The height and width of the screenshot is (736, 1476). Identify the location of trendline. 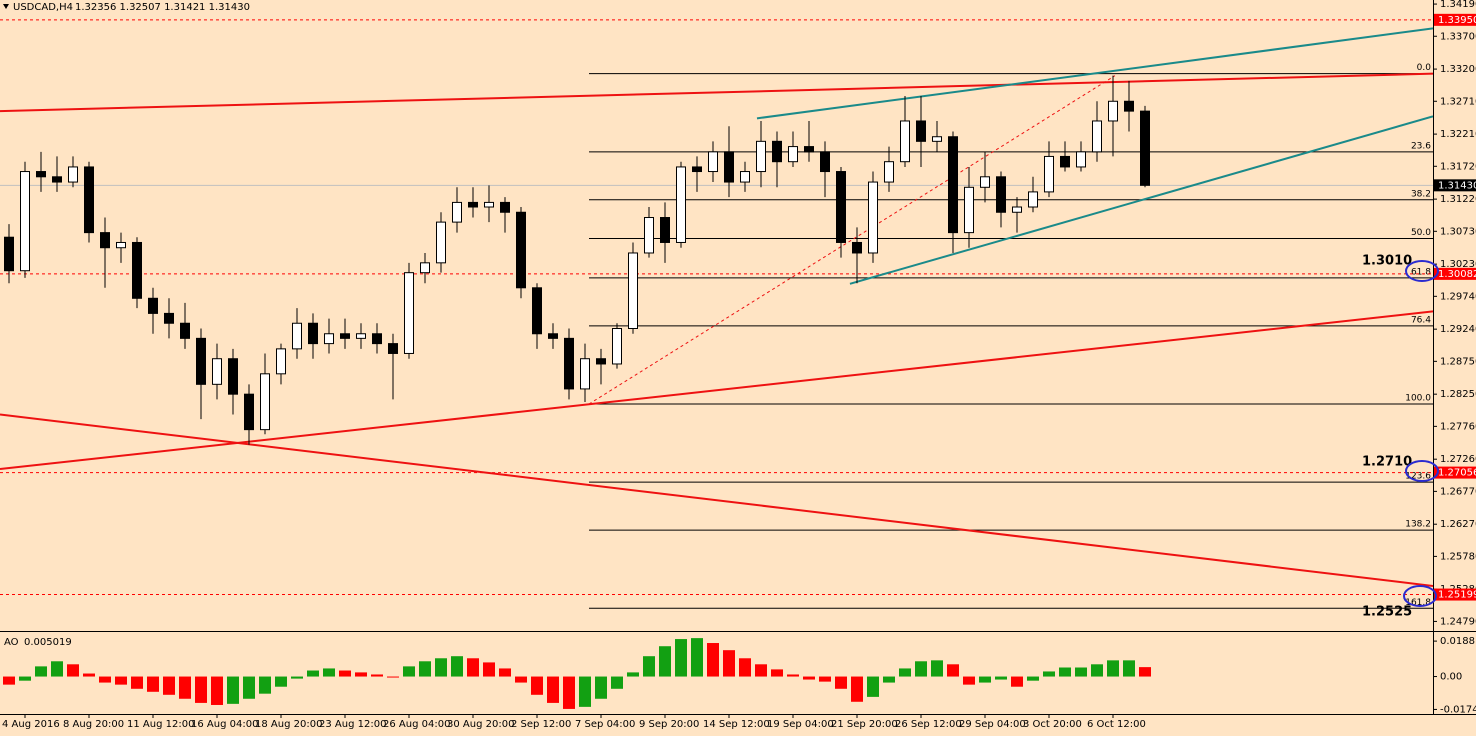
(716, 92).